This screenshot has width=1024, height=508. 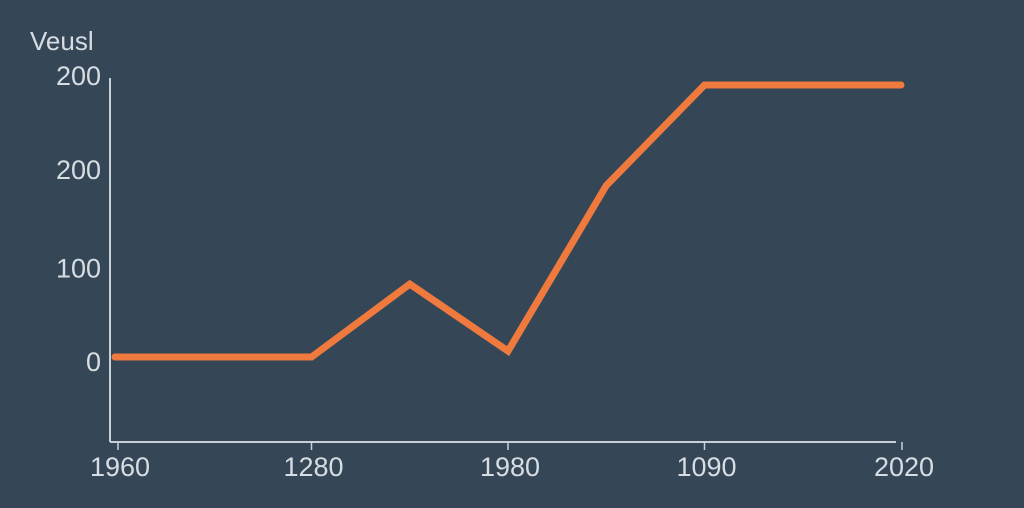 What do you see at coordinates (62, 41) in the screenshot?
I see `y-axis-title: Veusl` at bounding box center [62, 41].